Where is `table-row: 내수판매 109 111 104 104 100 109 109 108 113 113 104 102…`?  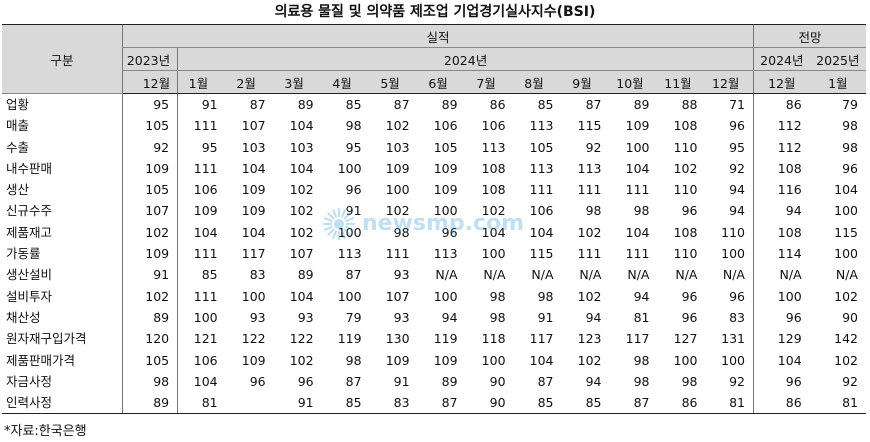
table-row: 내수판매 109 111 104 104 100 109 109 108 113 113 104 102… is located at coordinates (434, 168).